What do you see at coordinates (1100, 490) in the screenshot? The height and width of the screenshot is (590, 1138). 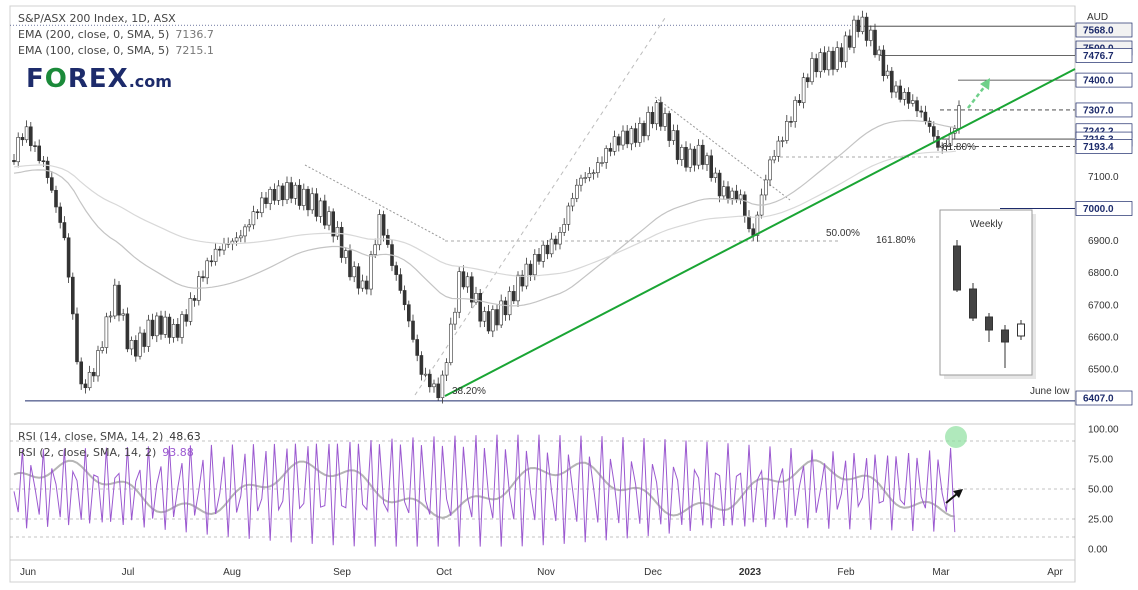 I see `rsi-axis-tick: 50.00` at bounding box center [1100, 490].